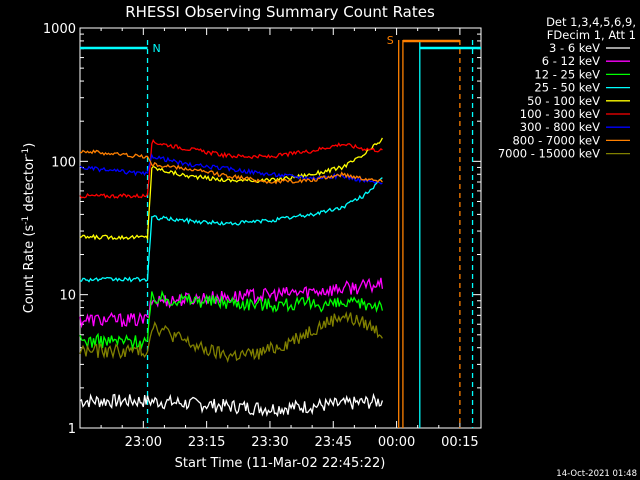  Describe the element at coordinates (574, 48) in the screenshot. I see `legend-label: 3 - 6 keV` at that location.